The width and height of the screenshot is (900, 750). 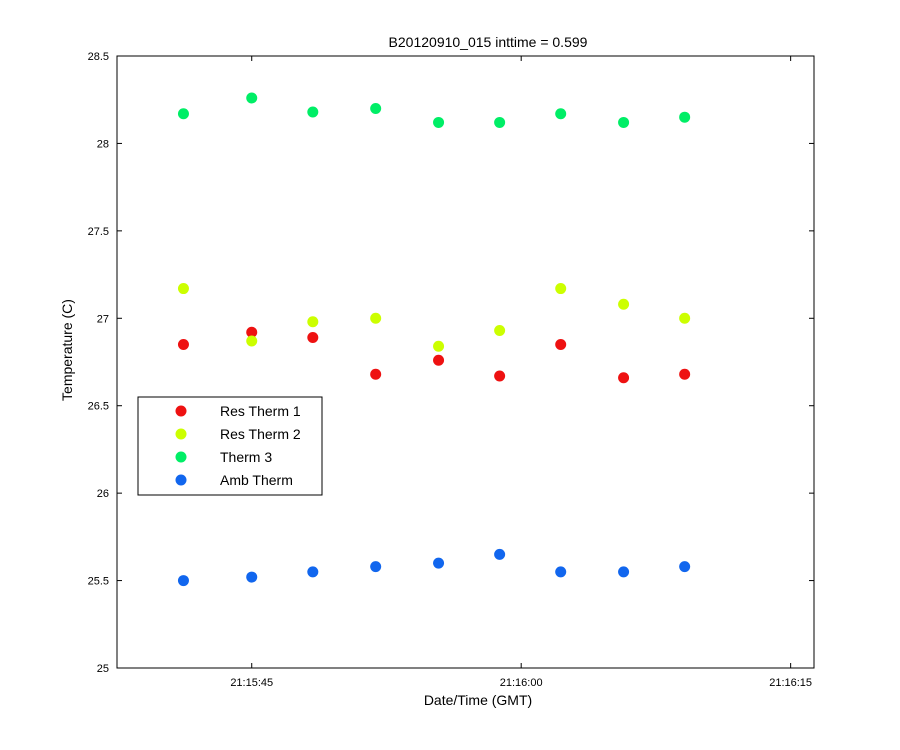 What do you see at coordinates (67, 350) in the screenshot?
I see `y-axis-label: Temperature (C)` at bounding box center [67, 350].